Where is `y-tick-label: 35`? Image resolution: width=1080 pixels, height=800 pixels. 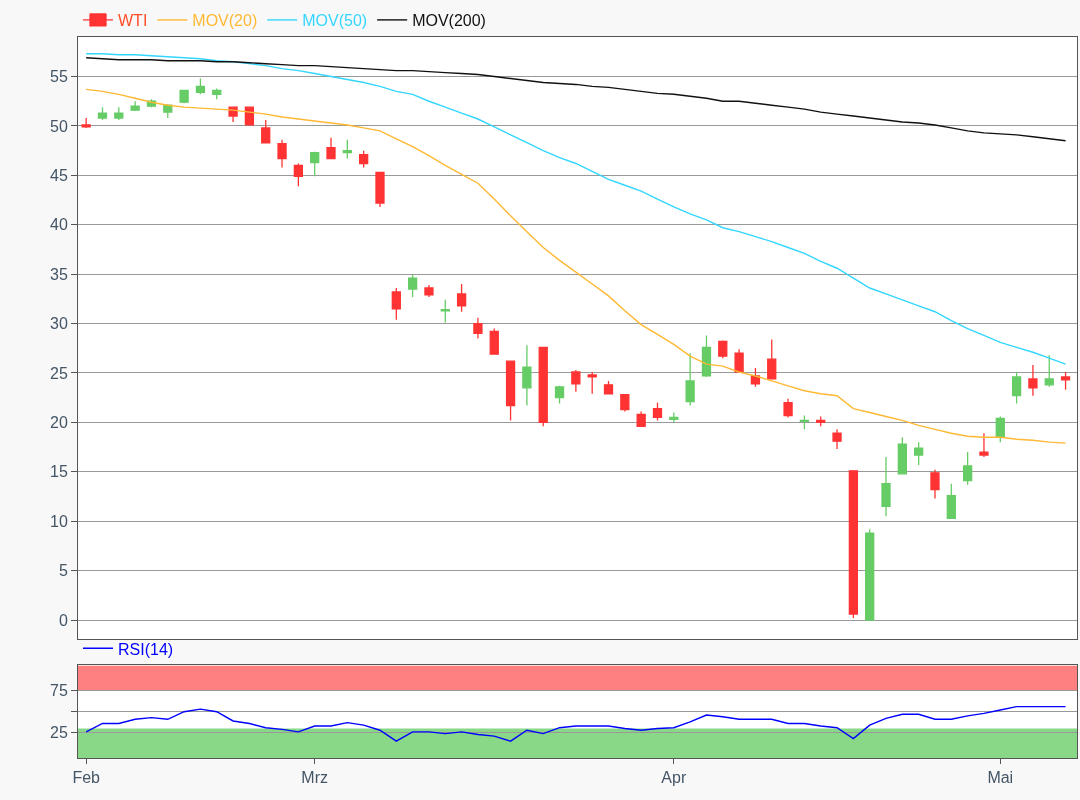
y-tick-label: 35 is located at coordinates (59, 274).